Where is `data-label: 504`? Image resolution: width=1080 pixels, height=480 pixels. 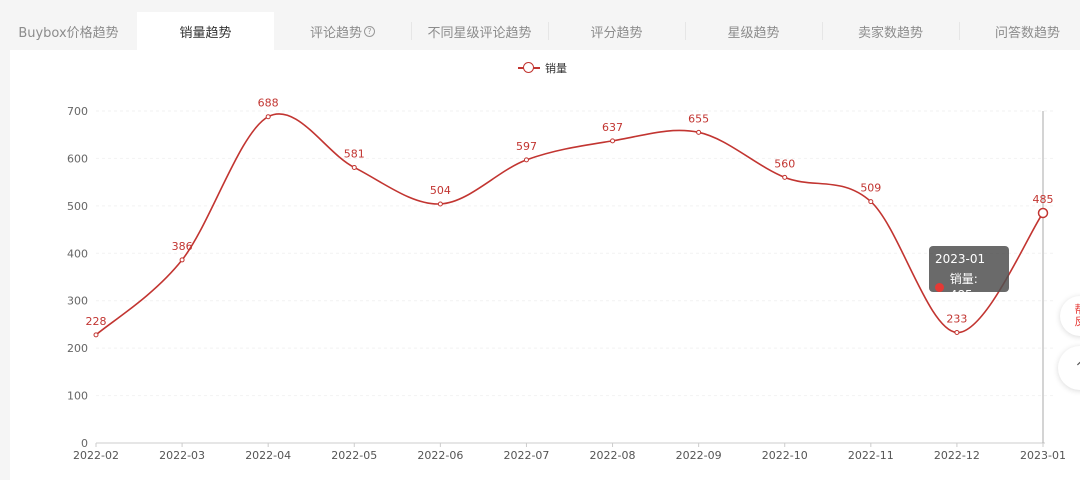 data-label: 504 is located at coordinates (440, 190).